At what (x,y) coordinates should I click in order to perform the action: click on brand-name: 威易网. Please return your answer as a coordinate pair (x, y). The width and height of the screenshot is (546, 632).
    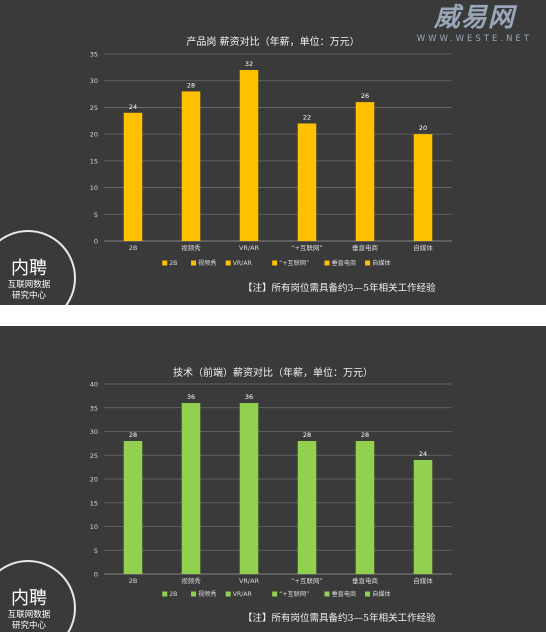
    Looking at the image, I should click on (474, 18).